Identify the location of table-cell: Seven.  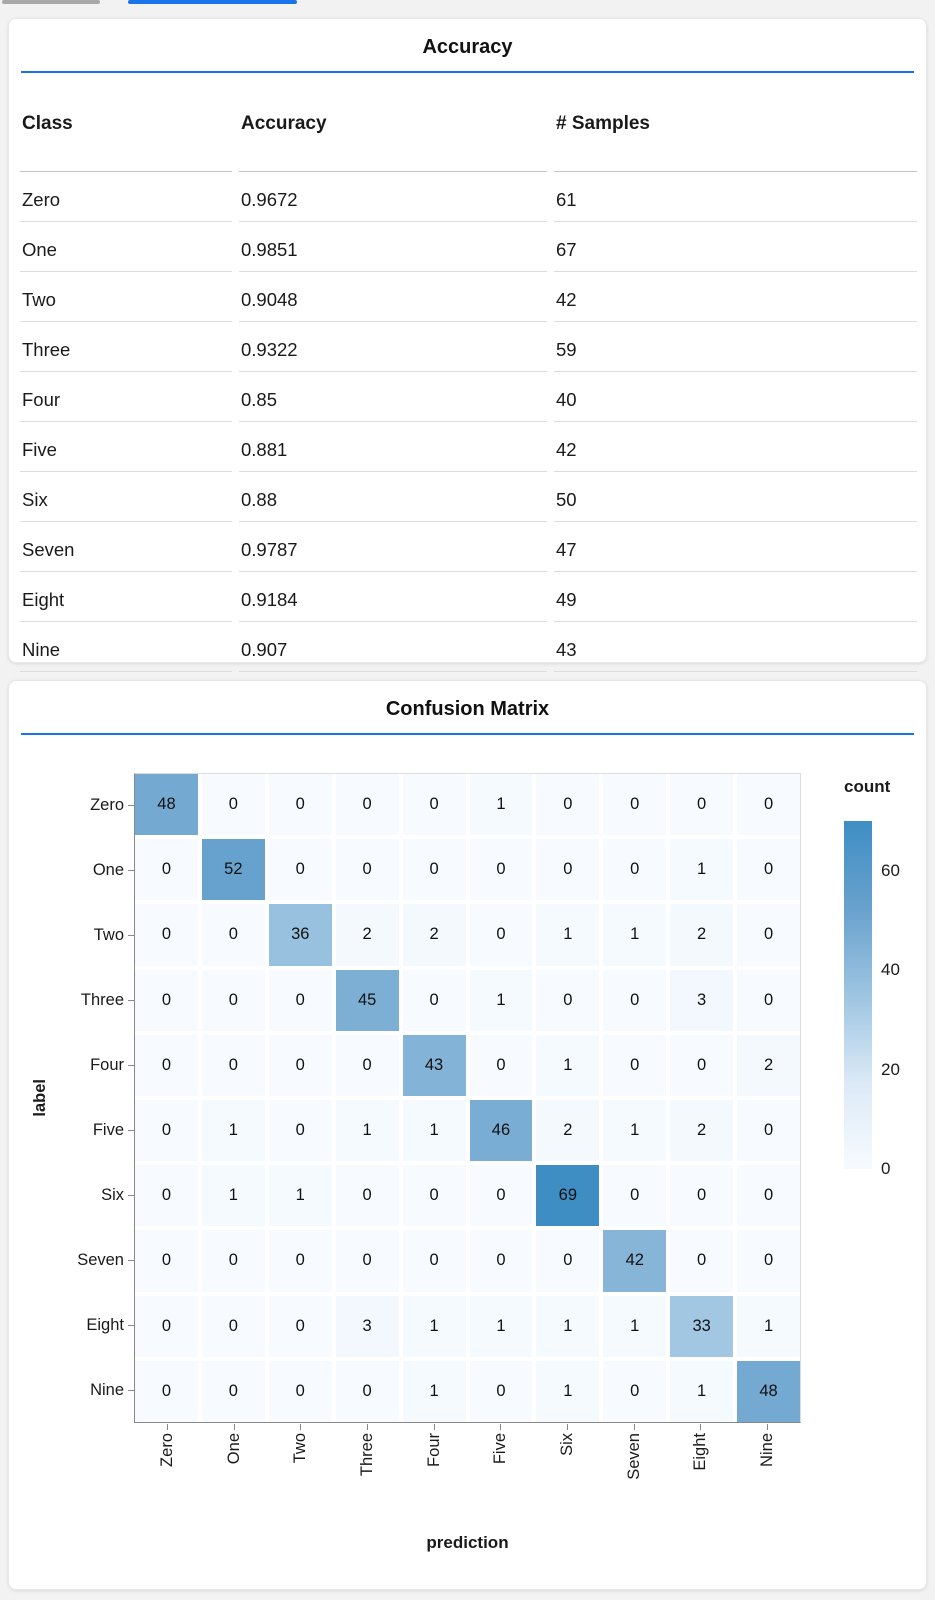
(126, 547).